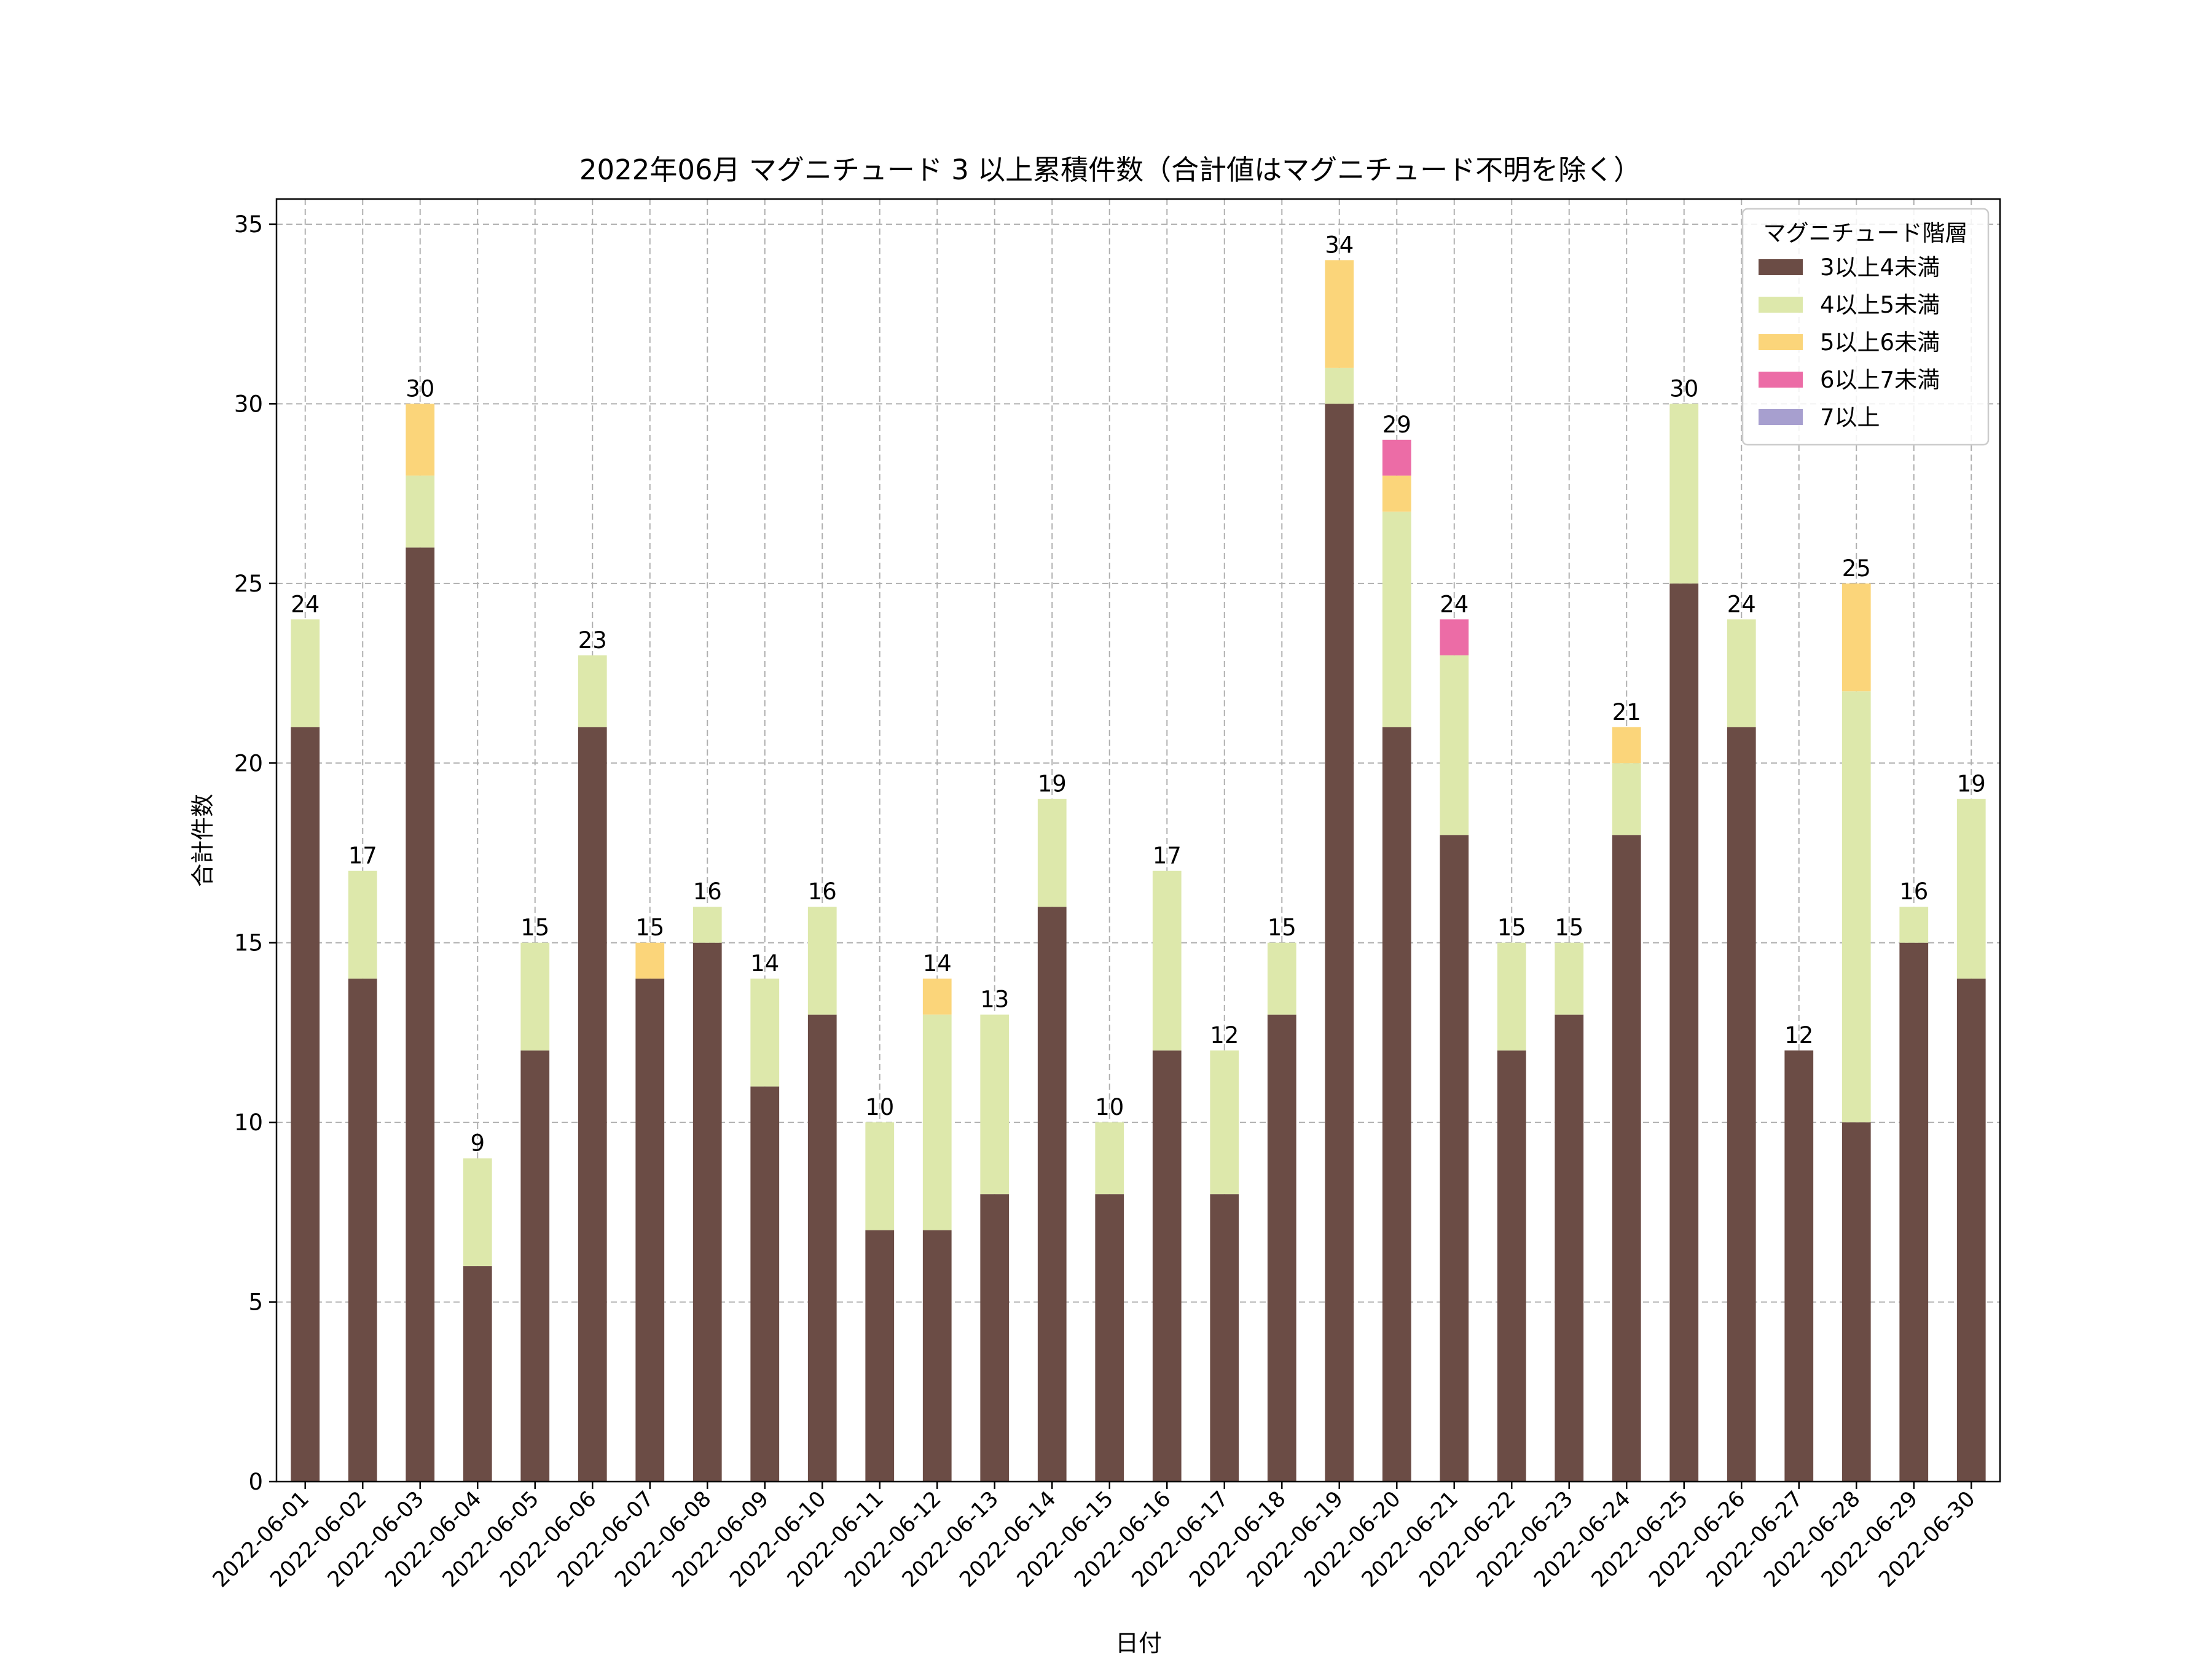 This screenshot has height=1661, width=2212. Describe the element at coordinates (994, 1000) in the screenshot. I see `bar-total-label: 13` at that location.